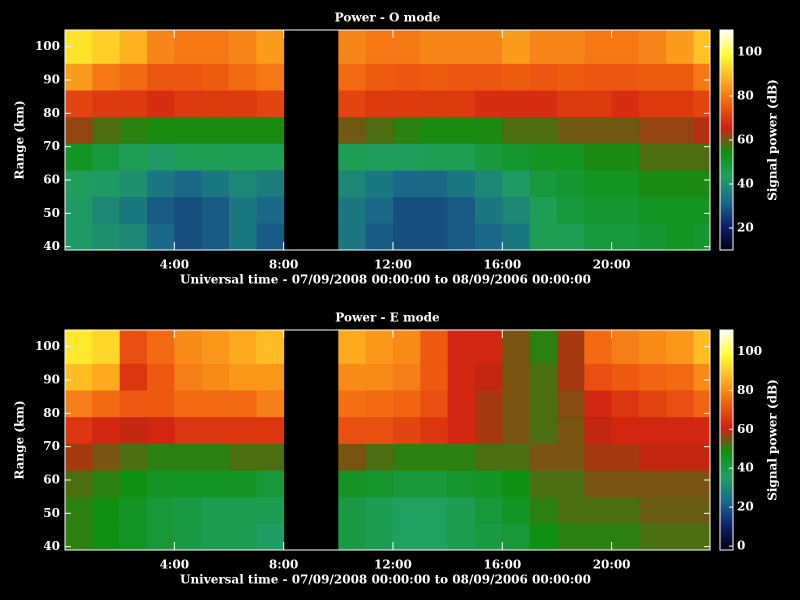 The image size is (800, 600). I want to click on x-tick-label: 16:00, so click(502, 565).